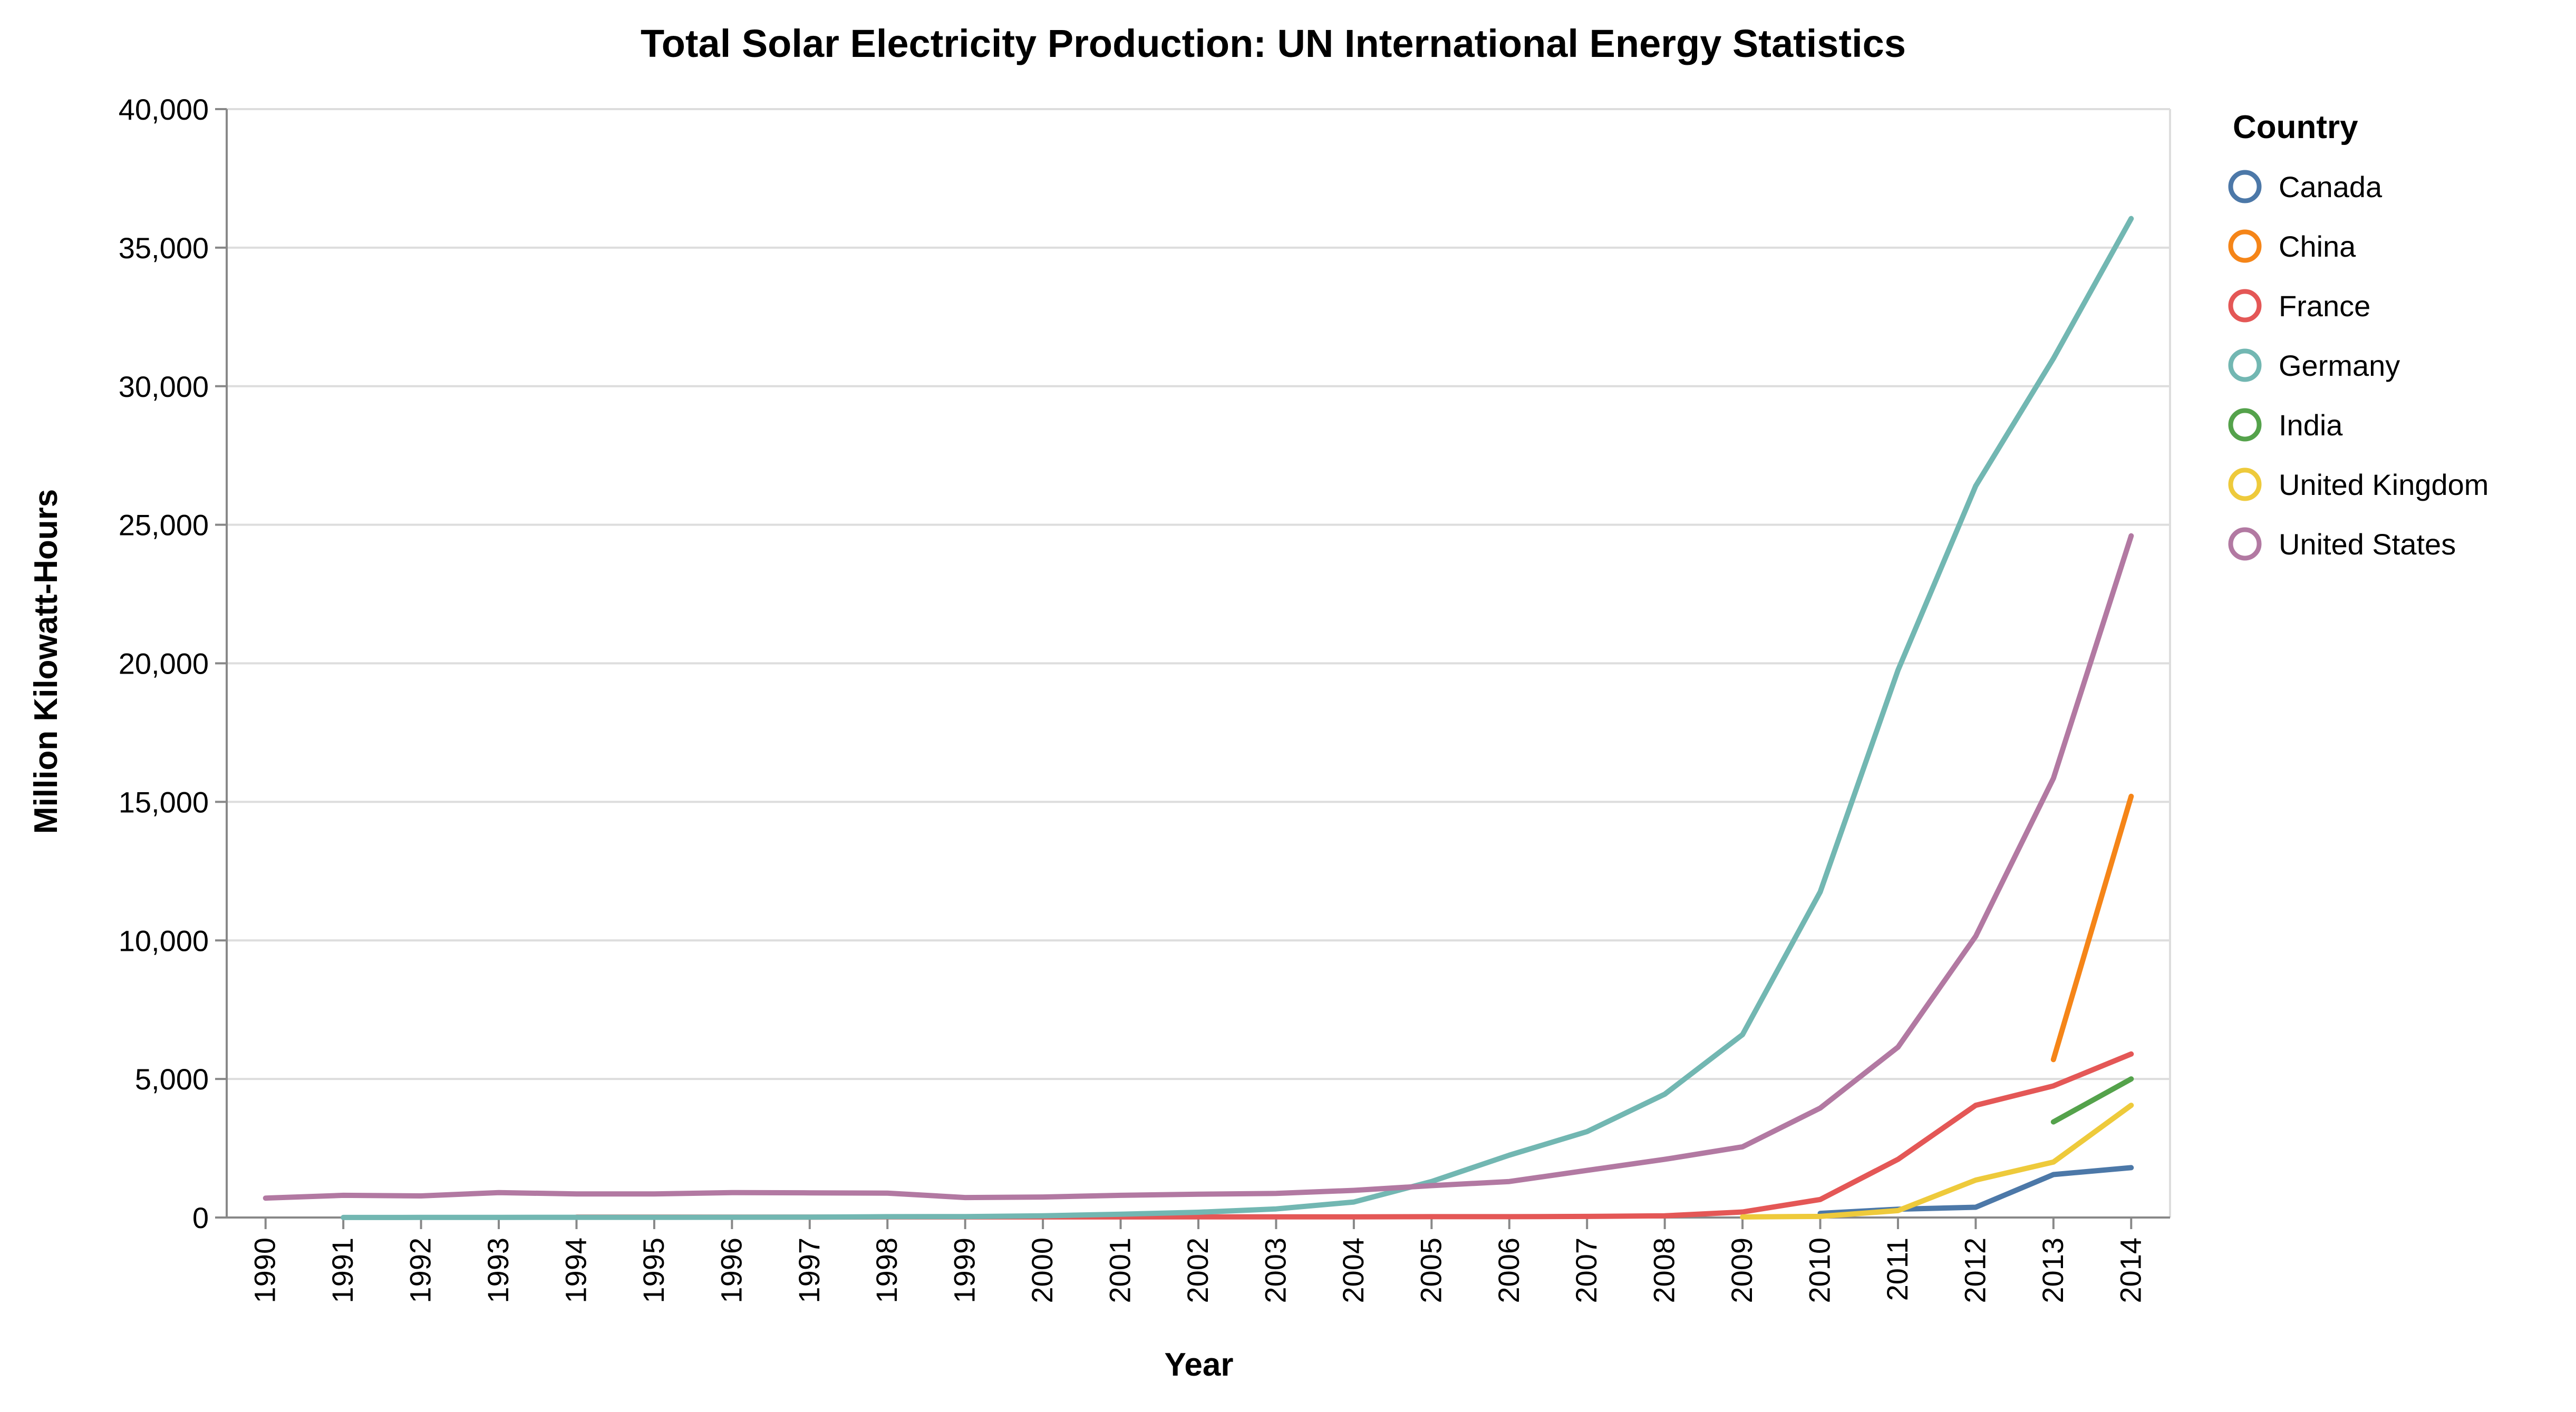 This screenshot has width=2576, height=1412. Describe the element at coordinates (46, 661) in the screenshot. I see `y-axis-title: Million Kilowatt-Hours` at that location.